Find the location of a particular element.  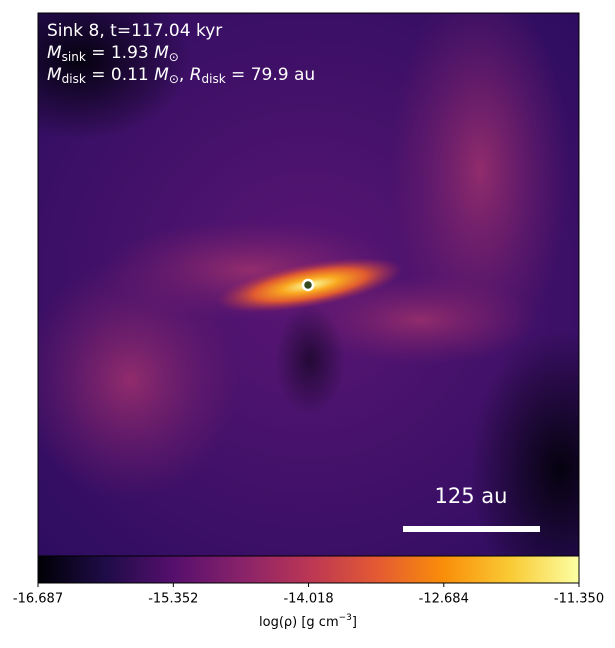

scale-bar-label: 125 au is located at coordinates (471, 496).